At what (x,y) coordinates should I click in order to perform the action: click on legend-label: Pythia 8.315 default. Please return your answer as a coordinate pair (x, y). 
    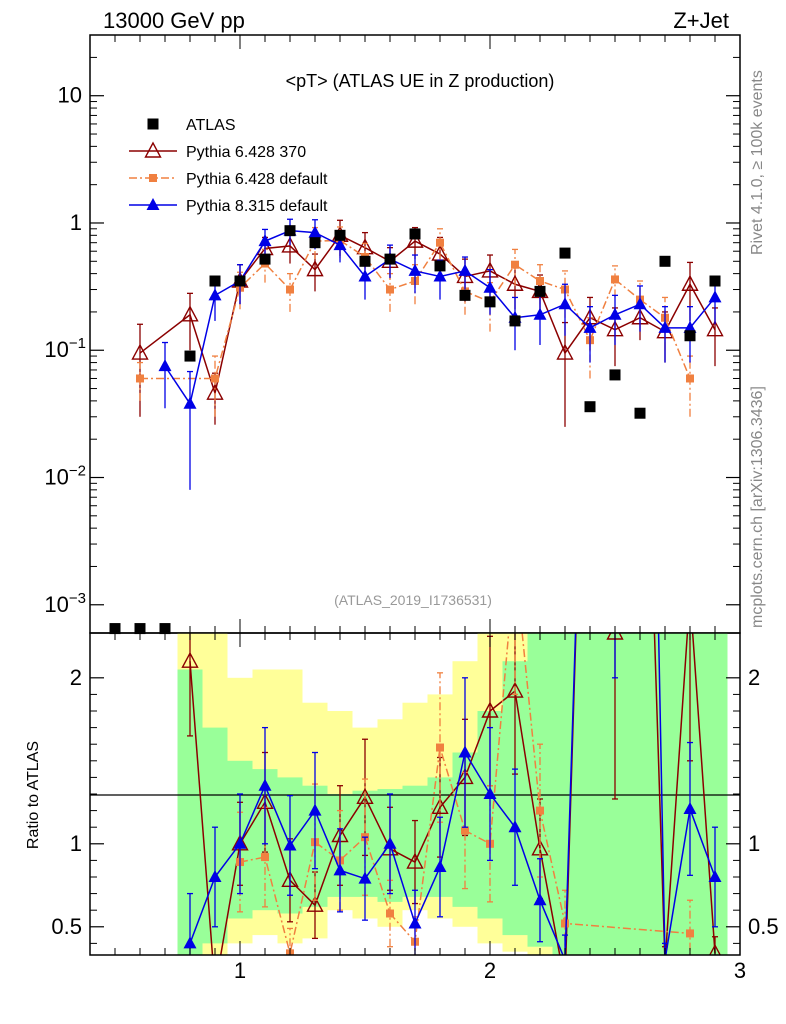
    Looking at the image, I should click on (257, 206).